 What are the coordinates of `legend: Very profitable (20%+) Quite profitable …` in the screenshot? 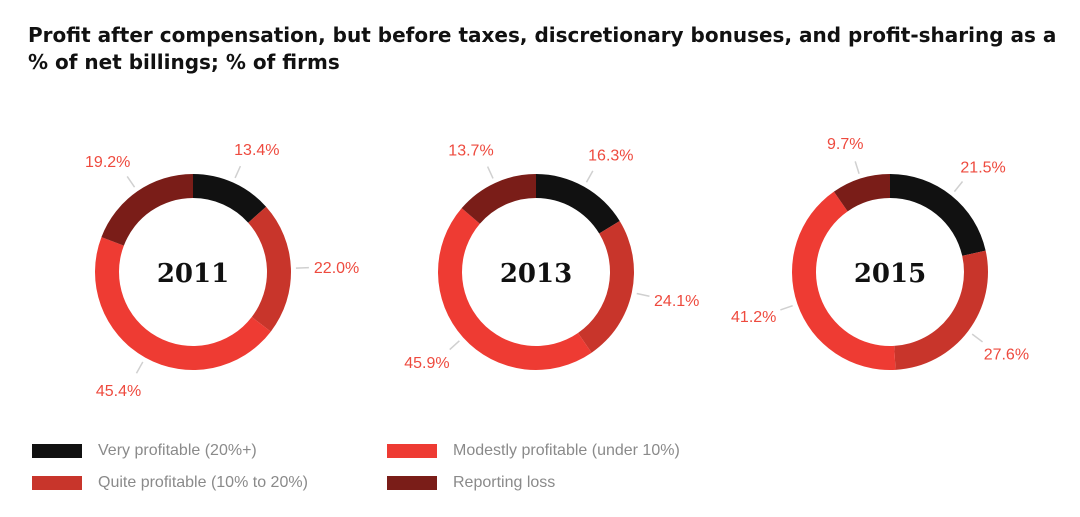 It's located at (532, 470).